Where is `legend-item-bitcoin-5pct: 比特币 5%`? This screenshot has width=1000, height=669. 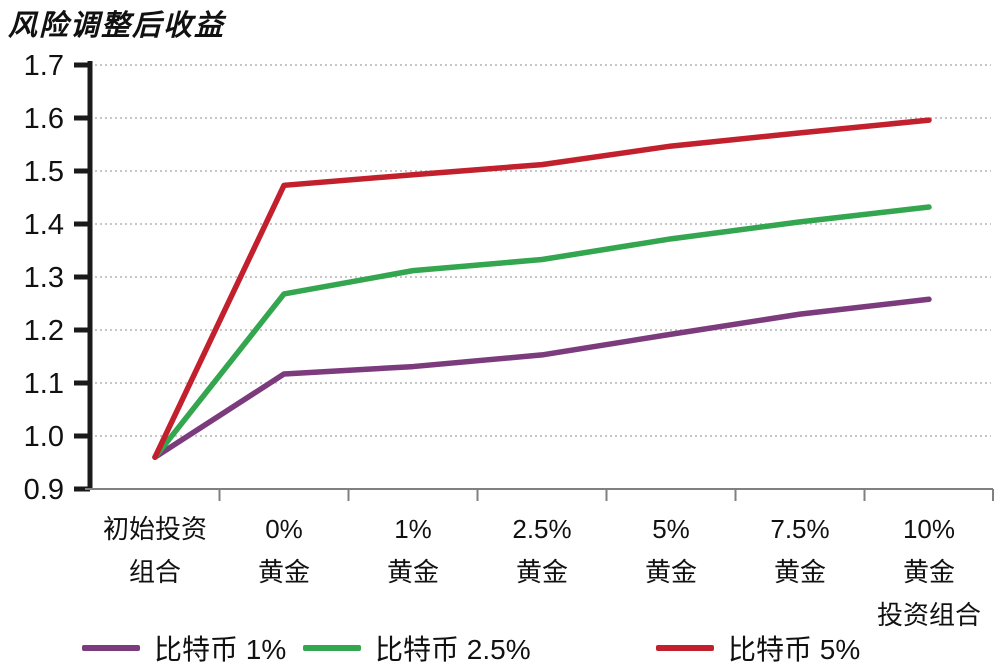 legend-item-bitcoin-5pct: 比特币 5% is located at coordinates (758, 648).